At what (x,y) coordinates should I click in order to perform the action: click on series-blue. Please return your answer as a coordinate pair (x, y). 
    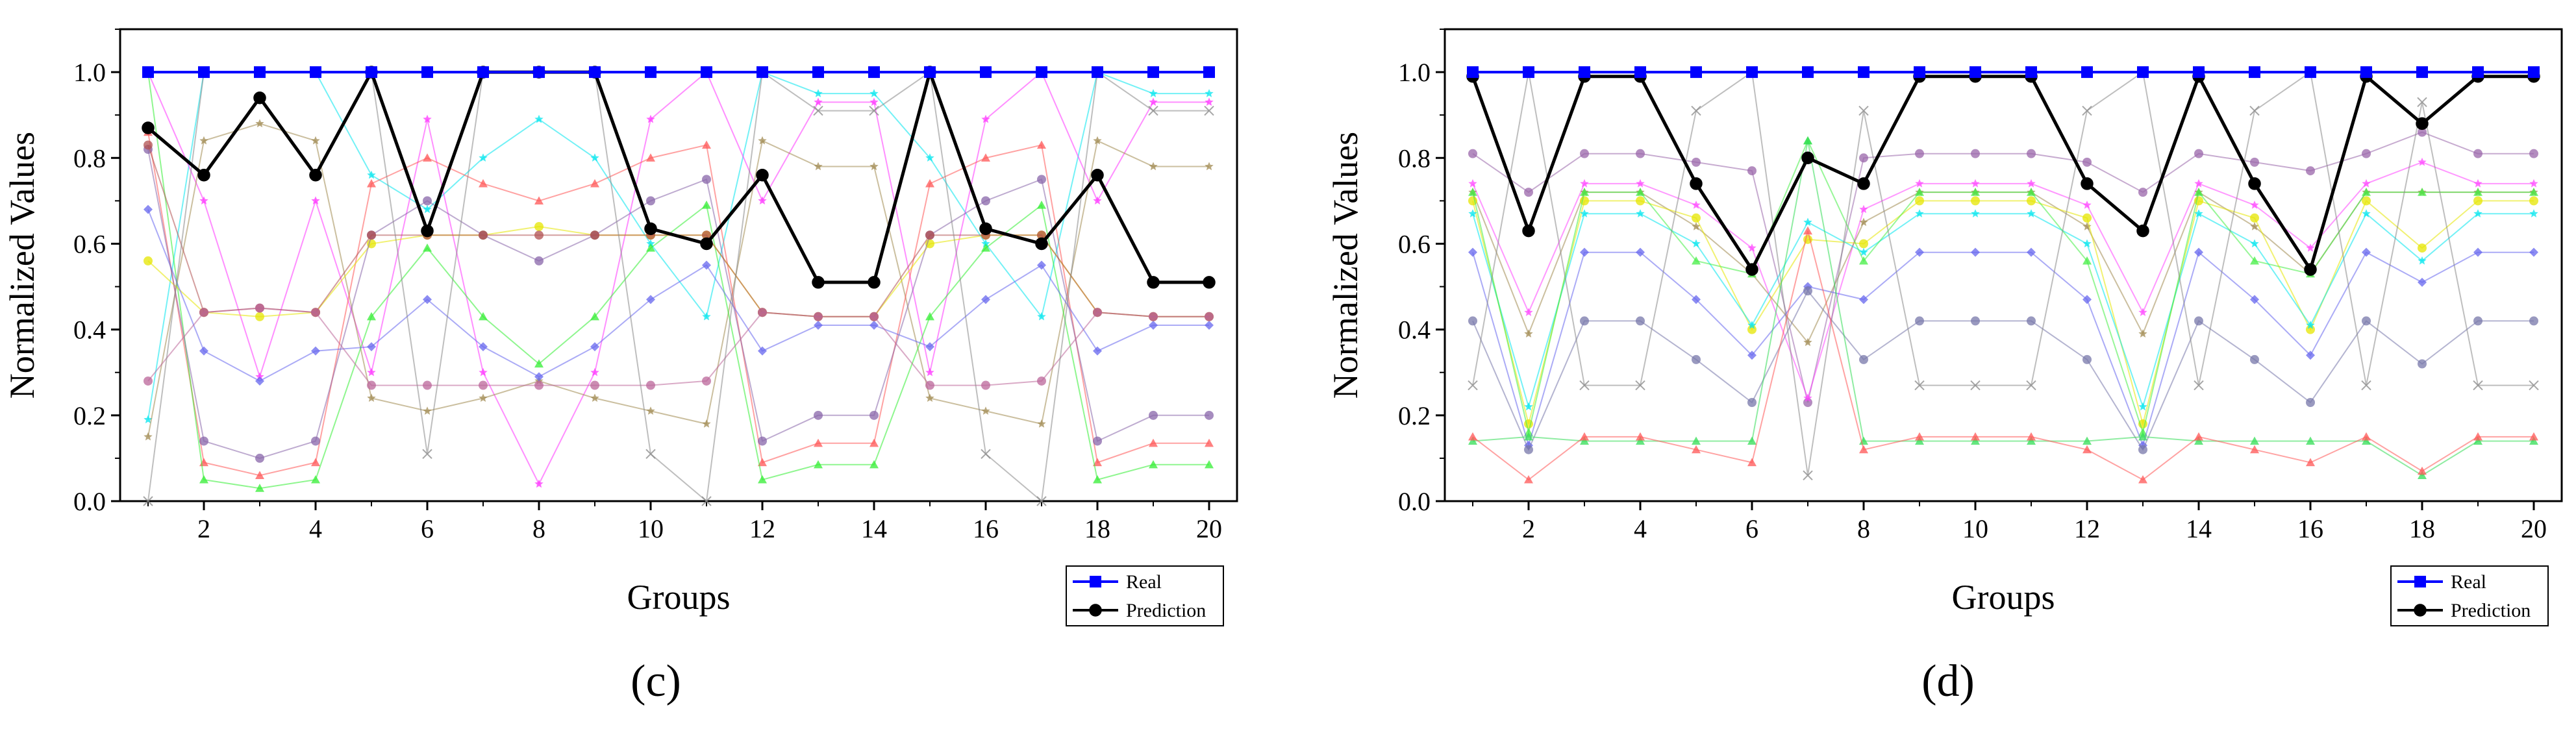
    Looking at the image, I should click on (679, 295).